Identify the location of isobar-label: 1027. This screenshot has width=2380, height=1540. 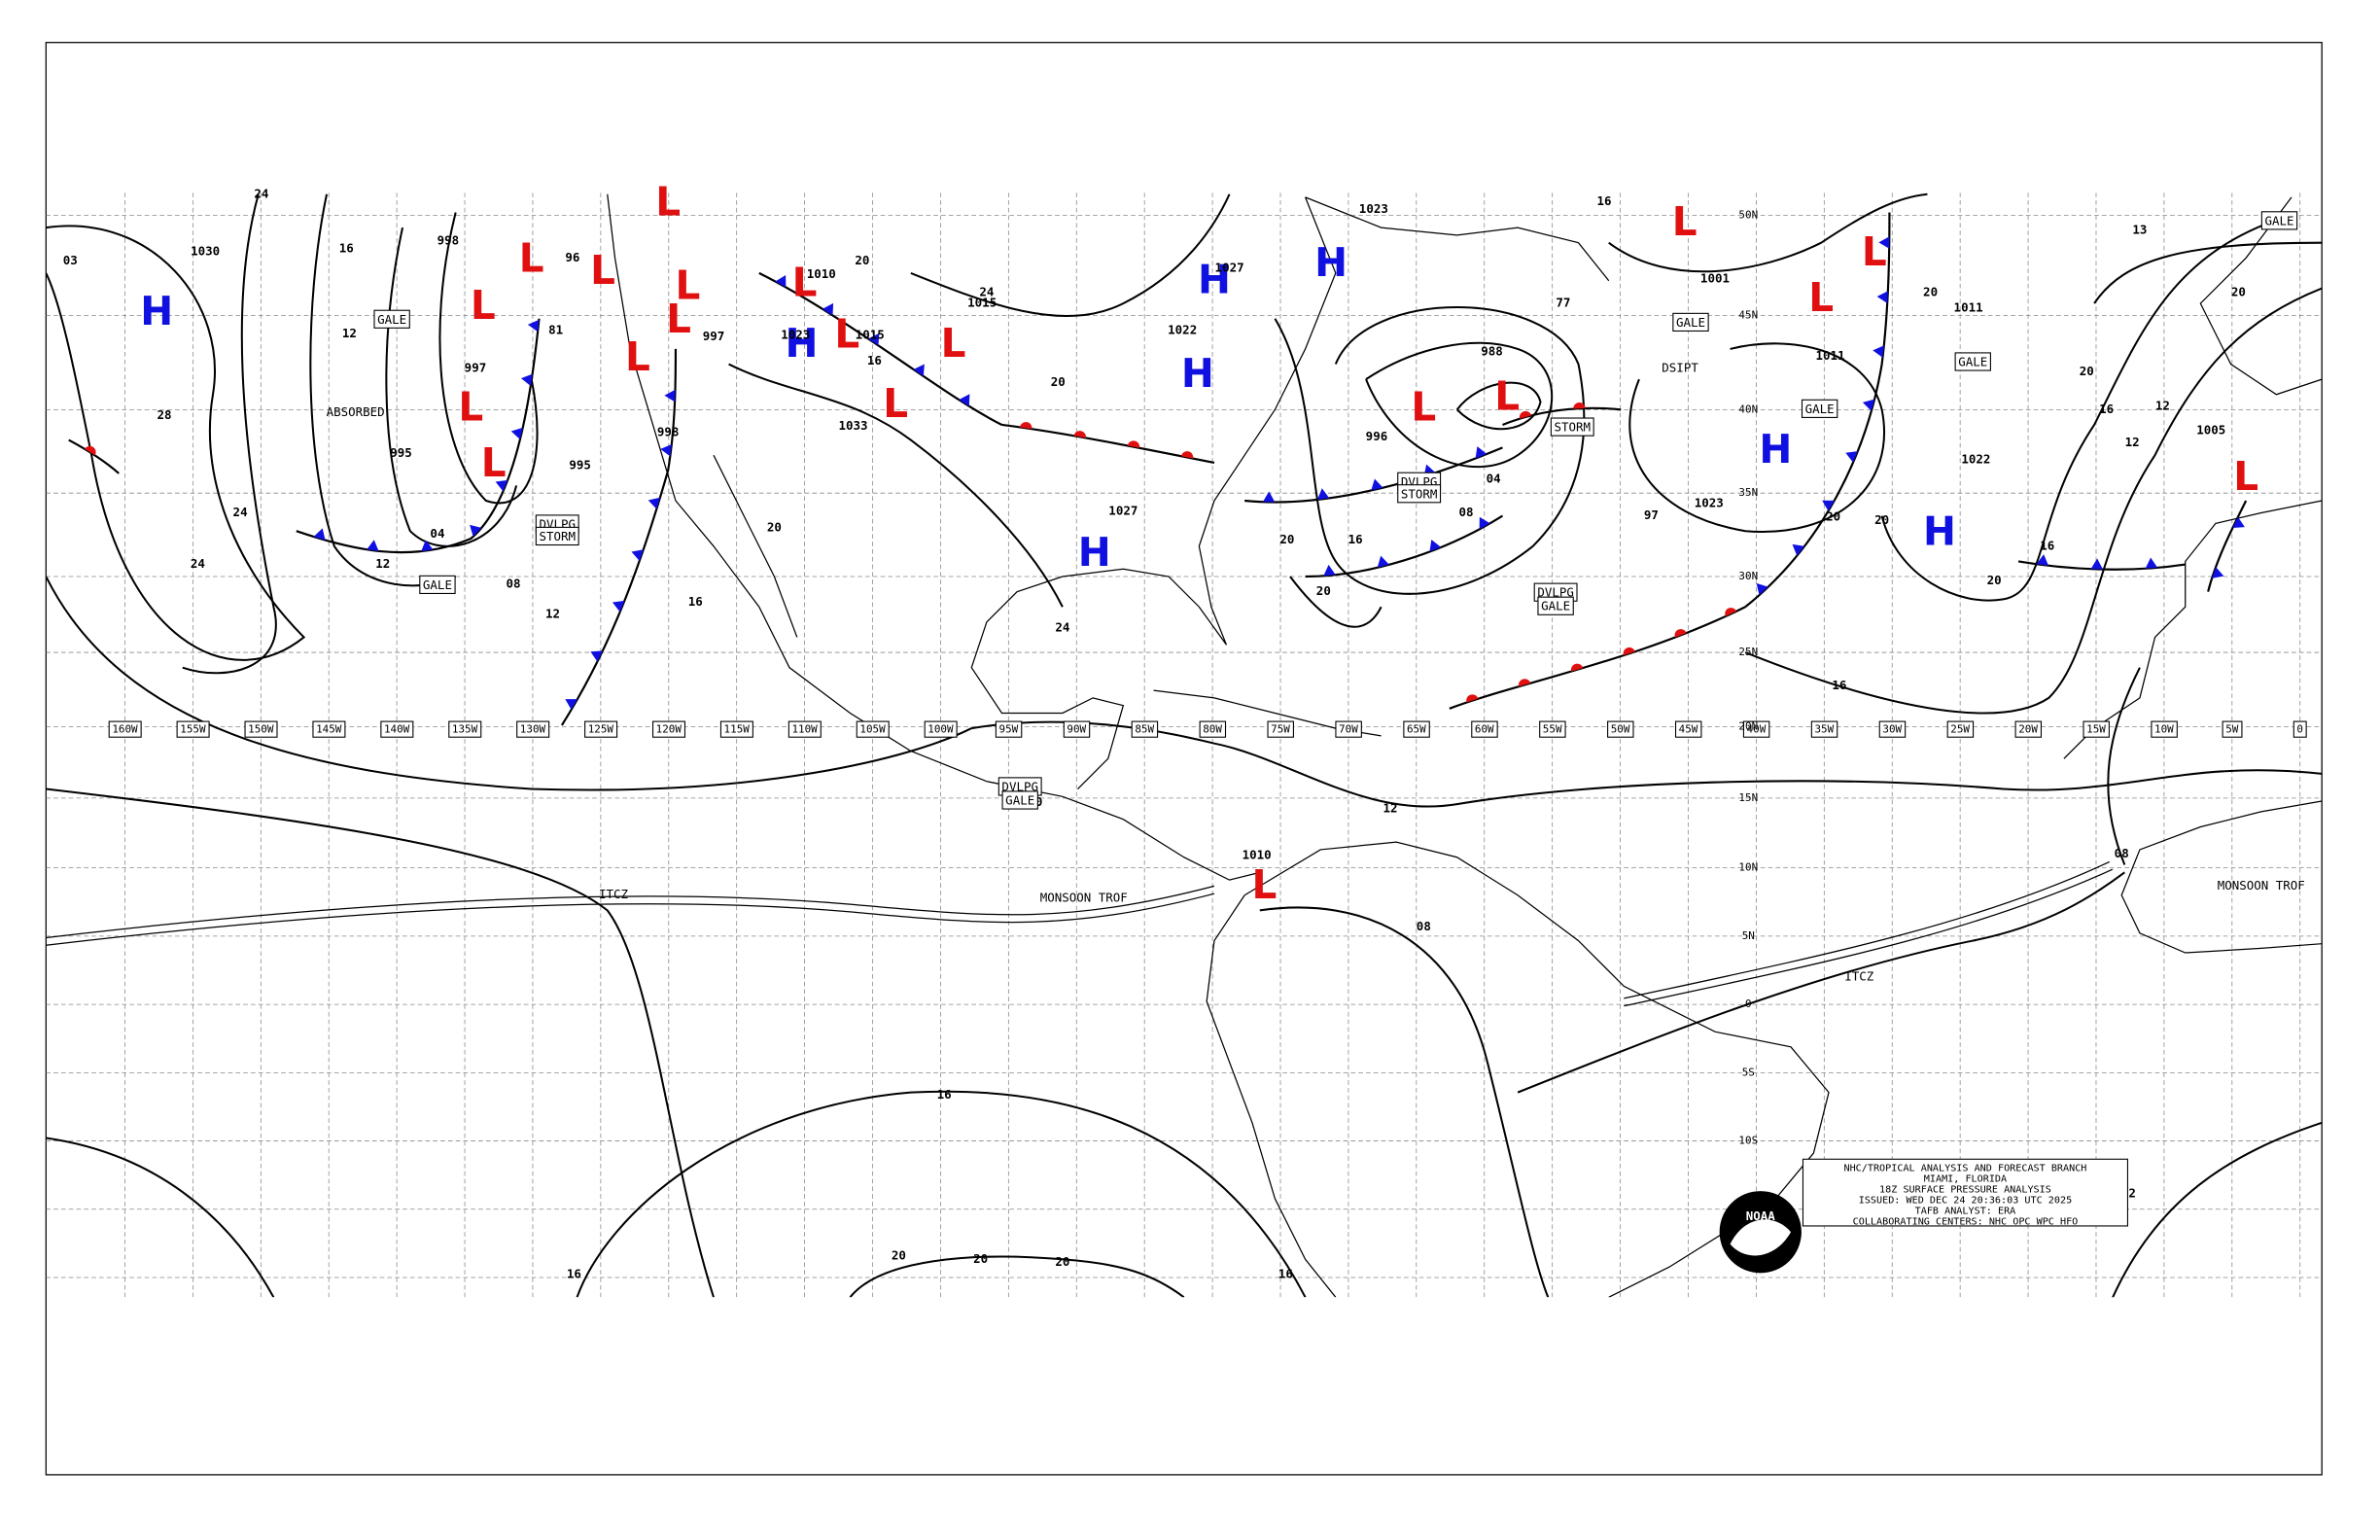
(1229, 268).